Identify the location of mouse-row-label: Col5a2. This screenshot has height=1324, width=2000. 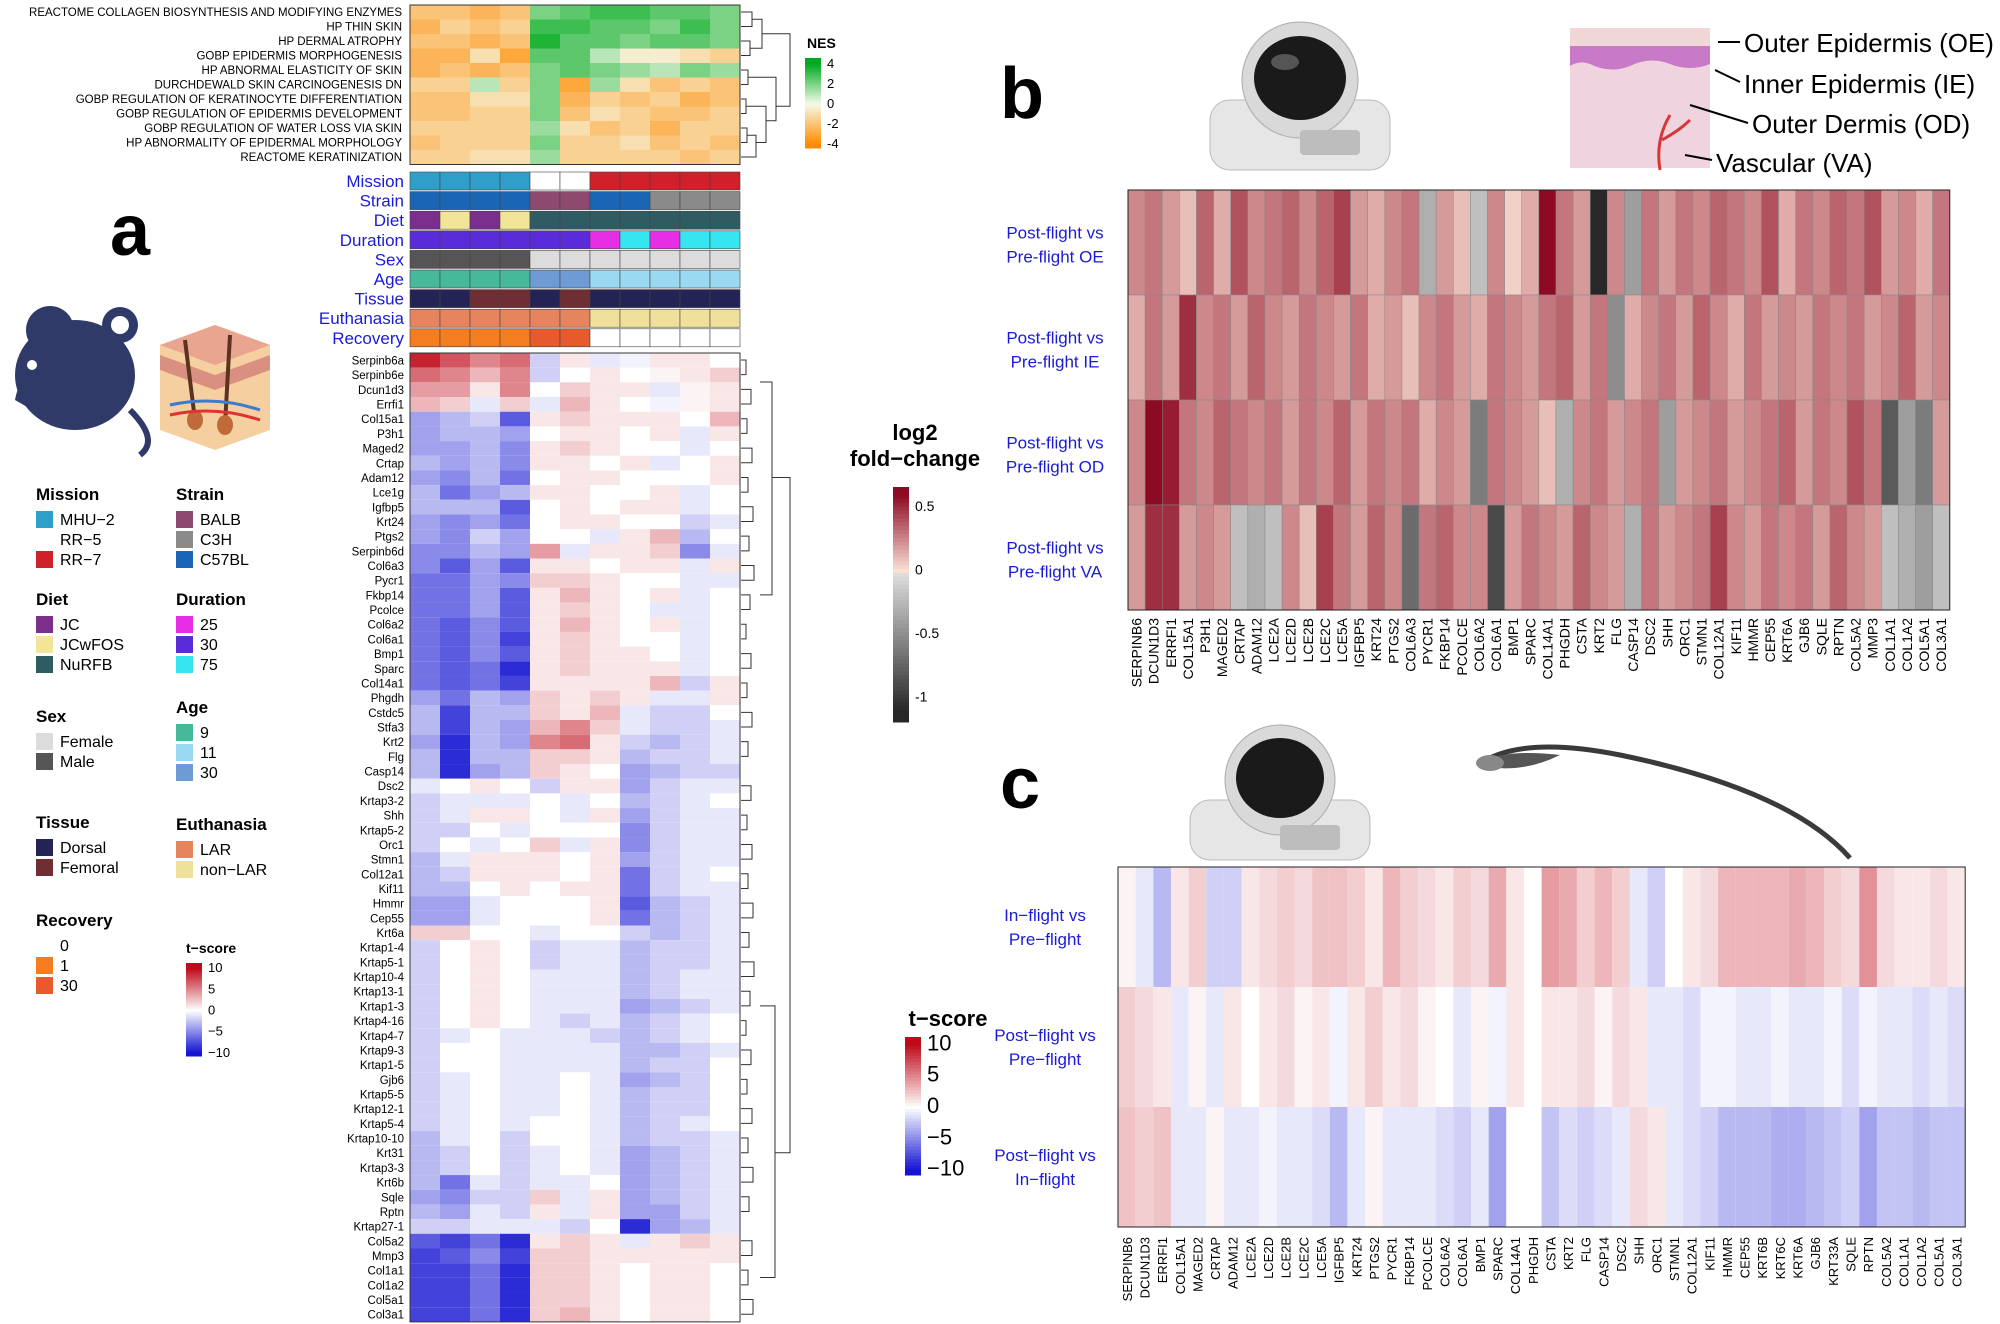
(386, 1242).